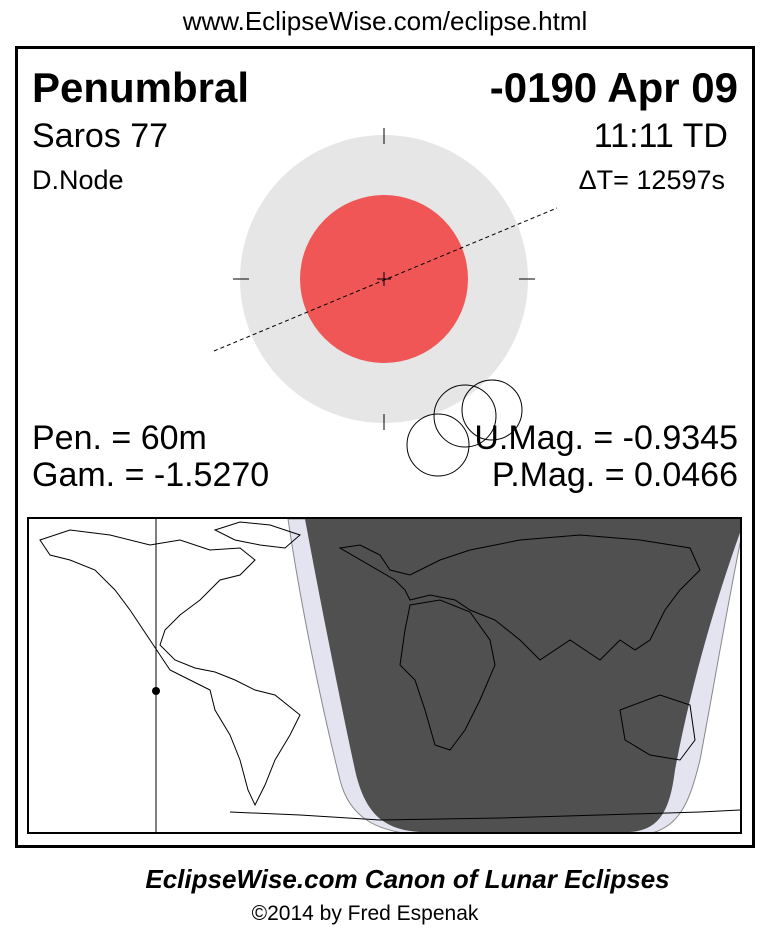 The height and width of the screenshot is (940, 770). Describe the element at coordinates (613, 87) in the screenshot. I see `eclipse-date: -0190 Apr 09` at that location.